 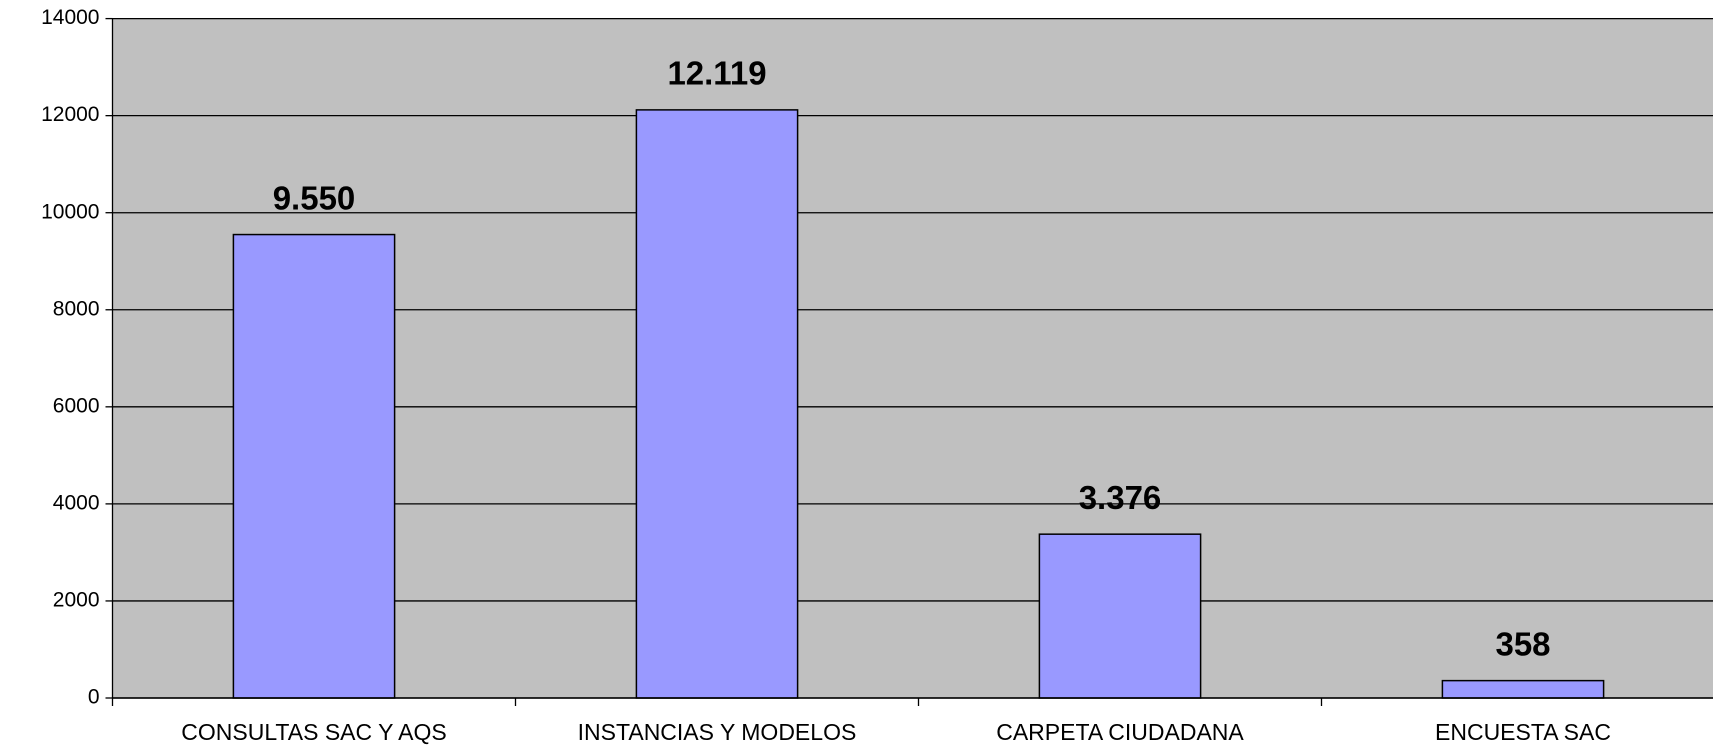 What do you see at coordinates (70, 17) in the screenshot?
I see `y-tick-label: 14000` at bounding box center [70, 17].